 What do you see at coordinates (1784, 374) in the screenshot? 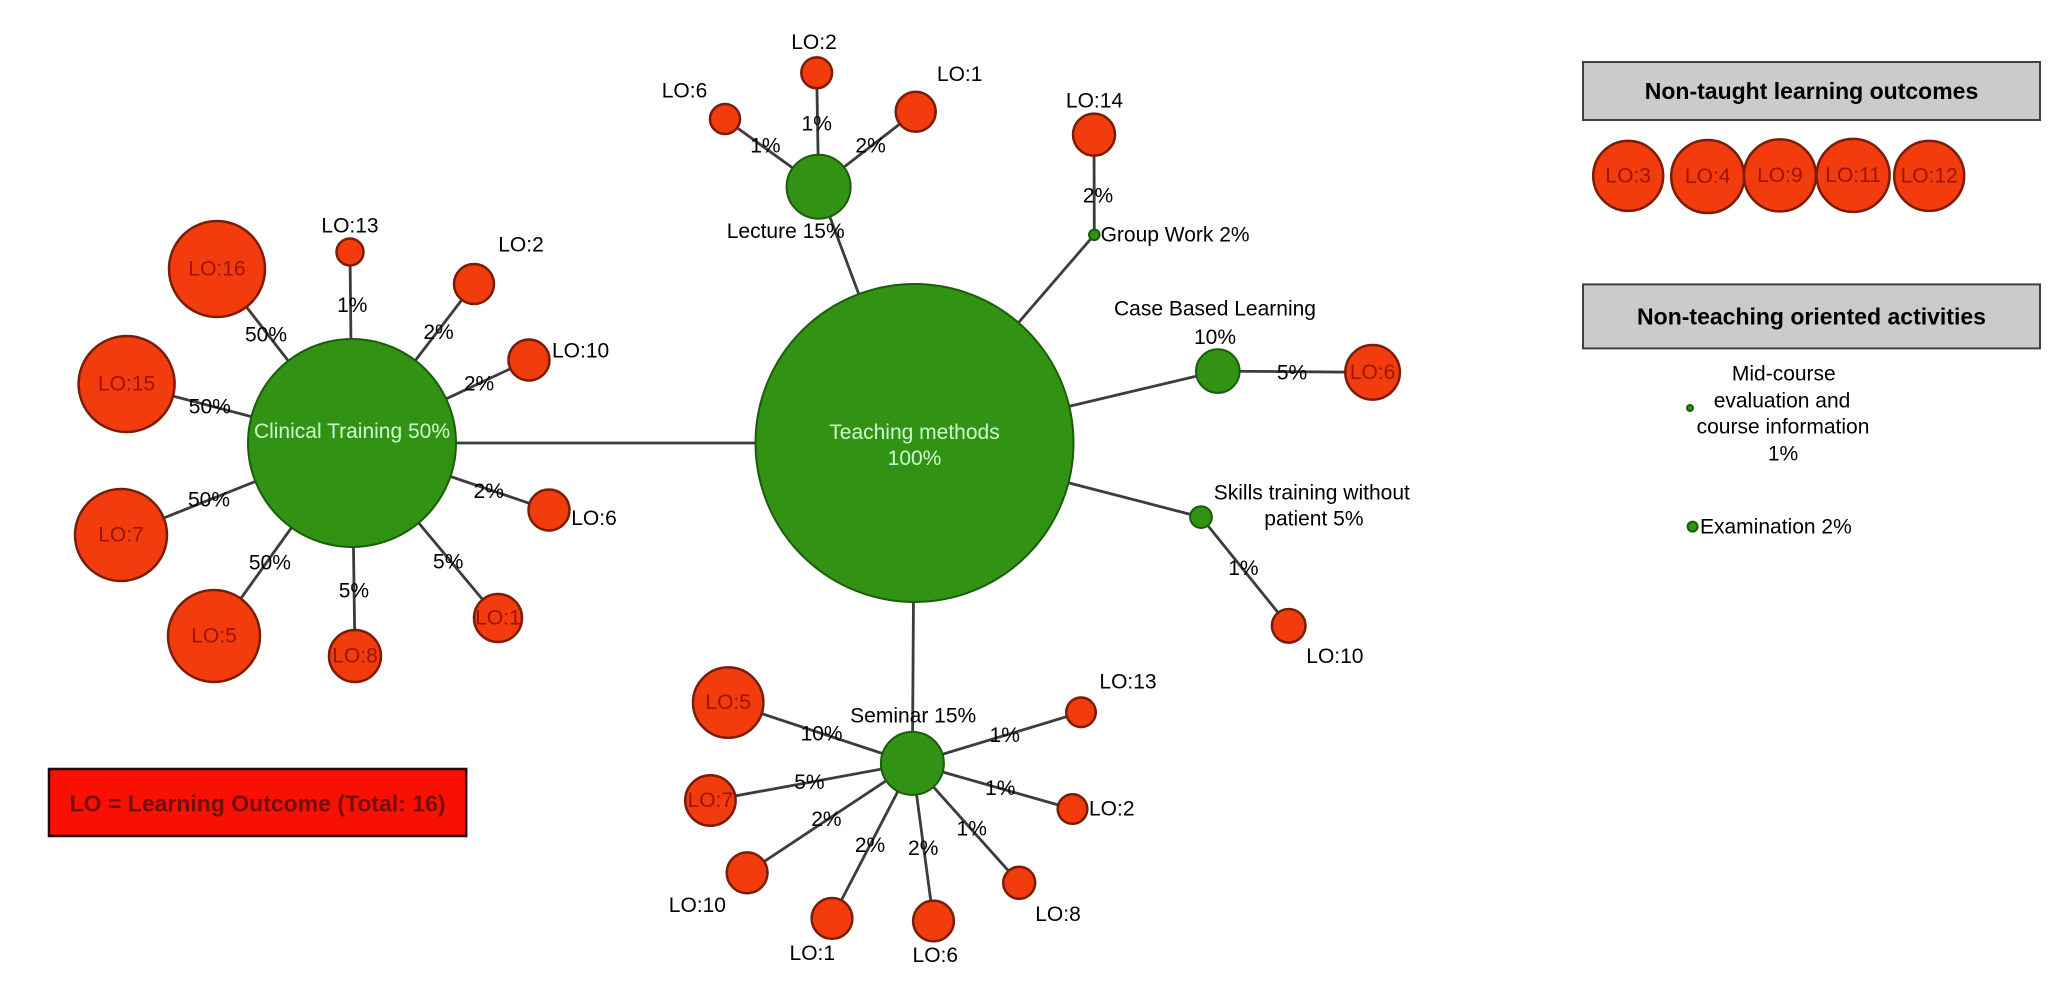
I see `svg-text: Mid-course` at bounding box center [1784, 374].